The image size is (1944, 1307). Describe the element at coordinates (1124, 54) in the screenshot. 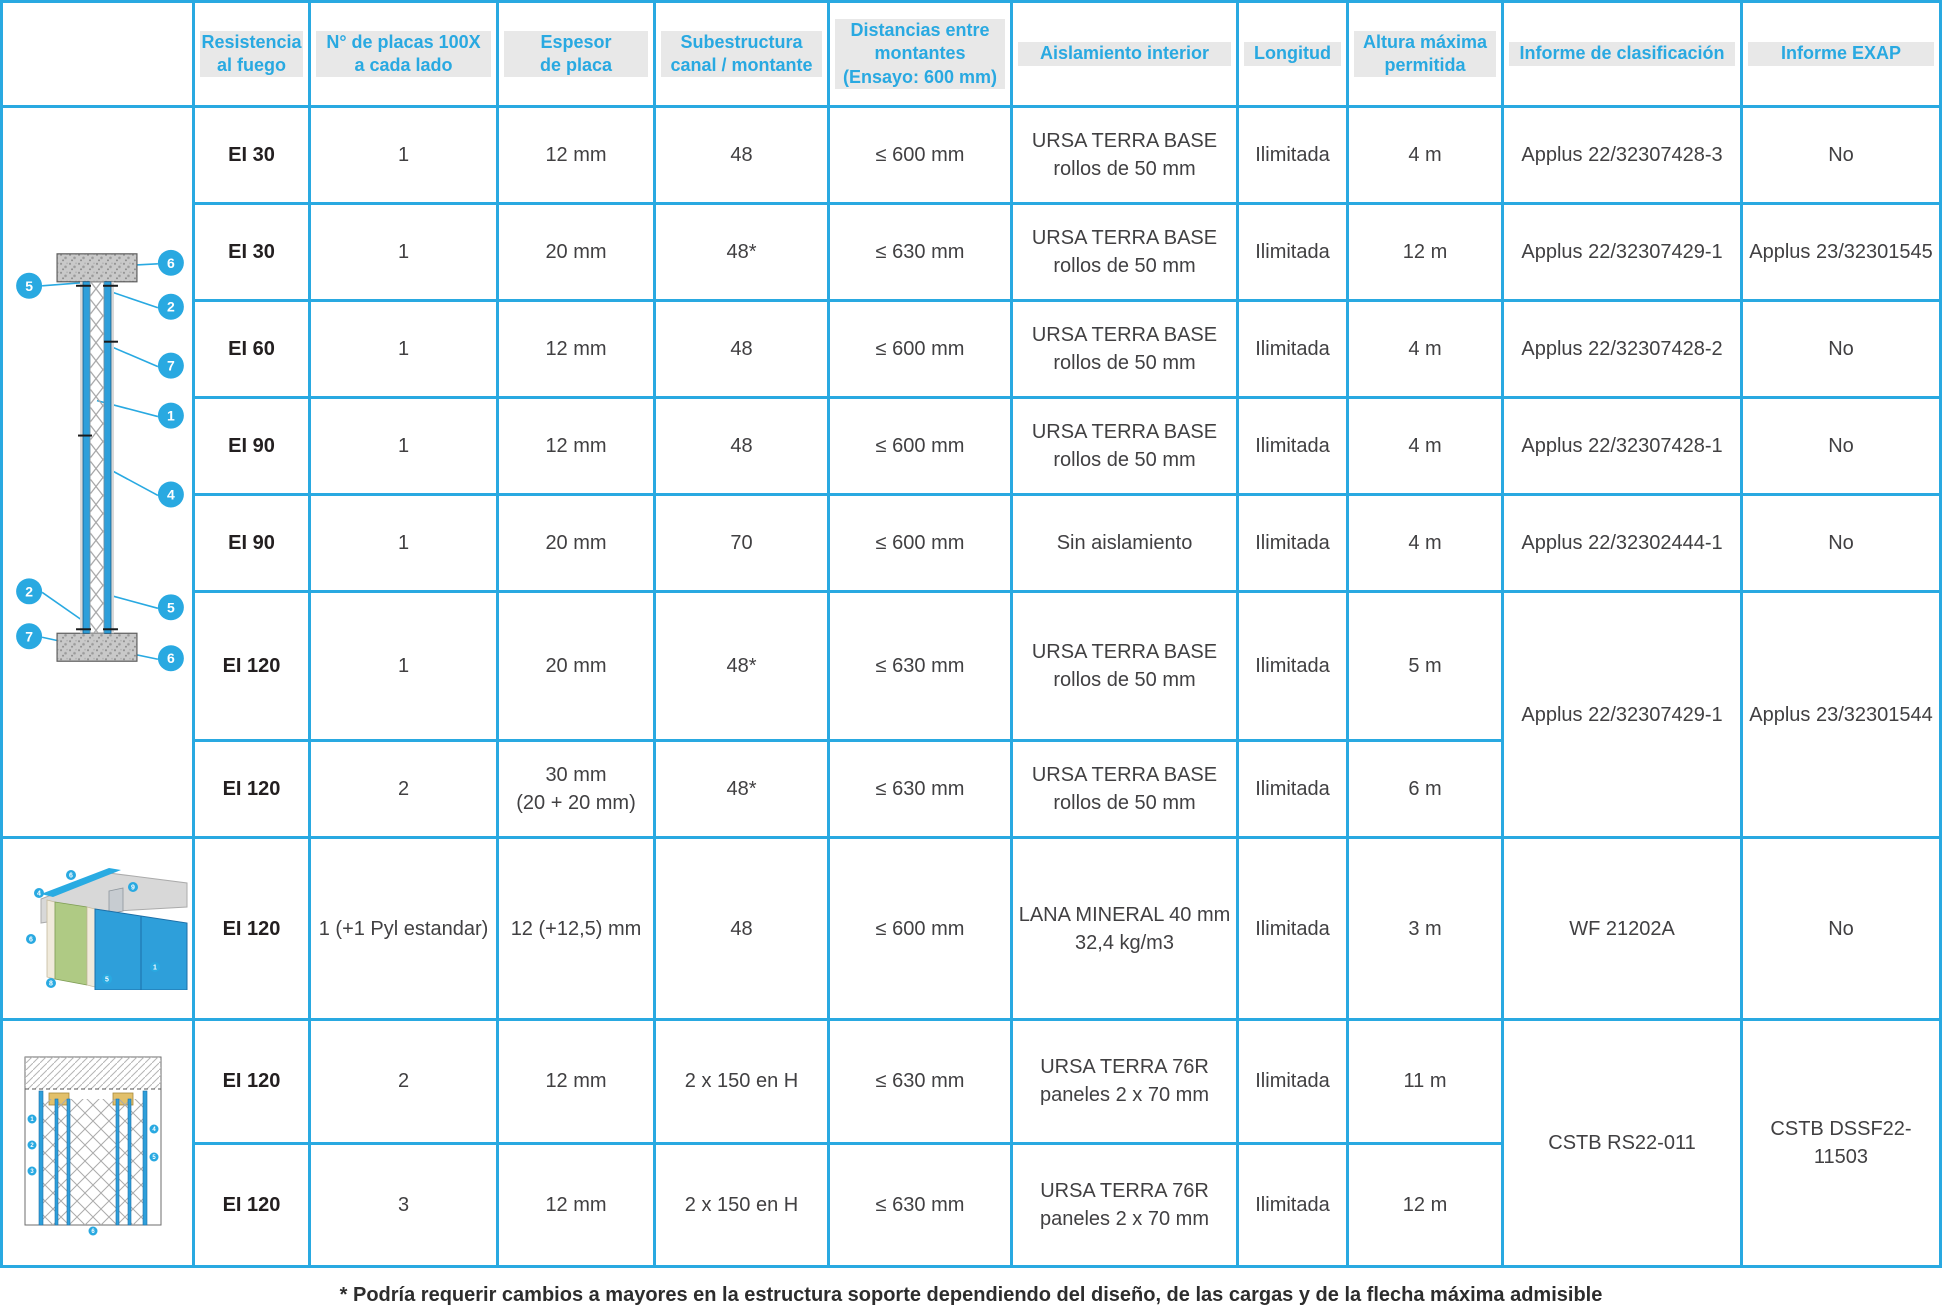

I see `col-header-label: Aislamiento interior` at that location.